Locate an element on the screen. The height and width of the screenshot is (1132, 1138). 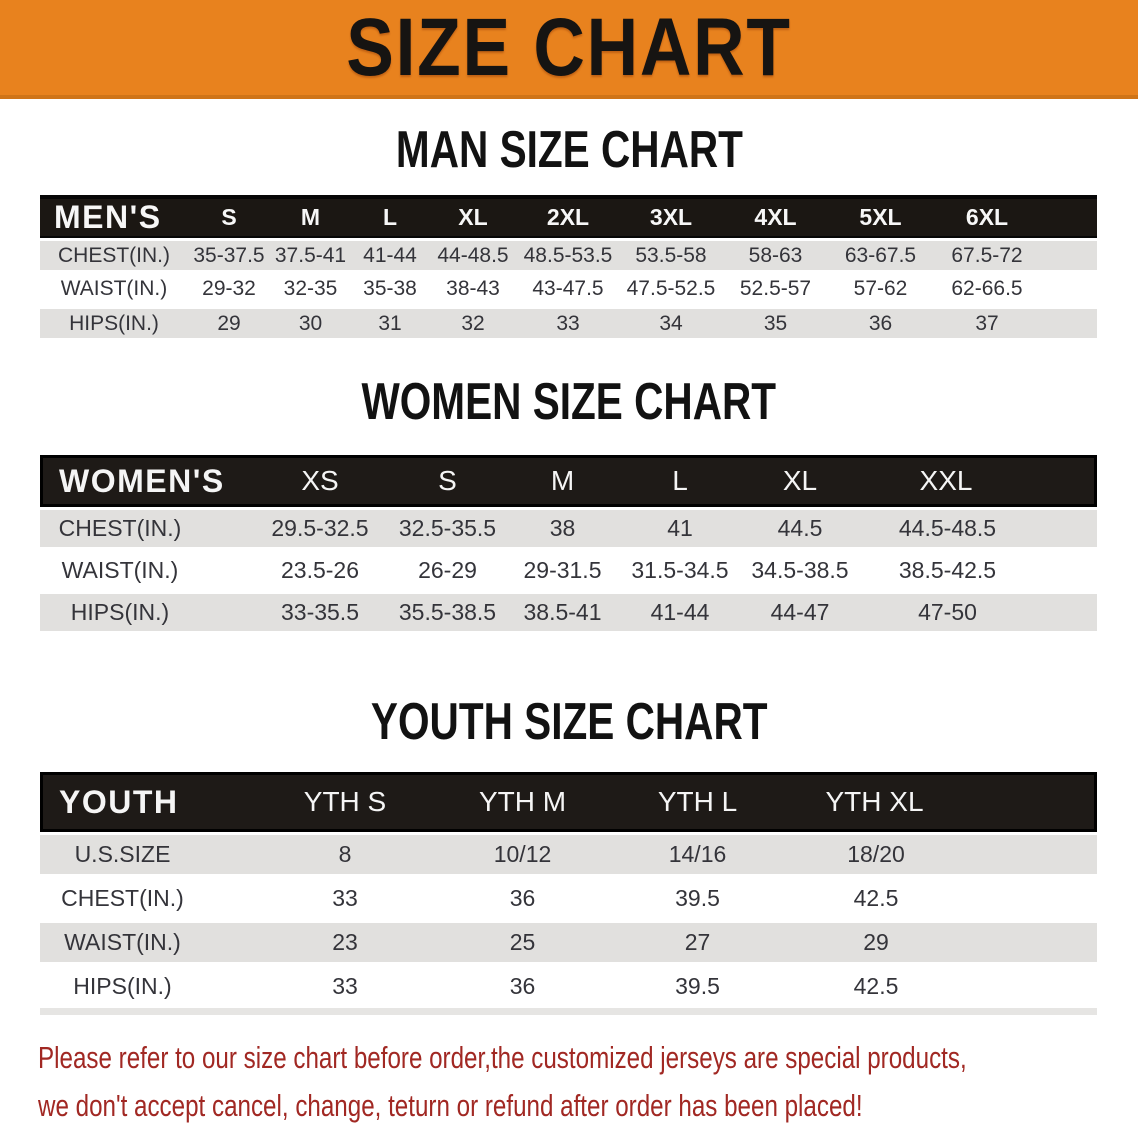
table-row: CHEST(IN.) 33 36 39.5 42.5 is located at coordinates (568, 898).